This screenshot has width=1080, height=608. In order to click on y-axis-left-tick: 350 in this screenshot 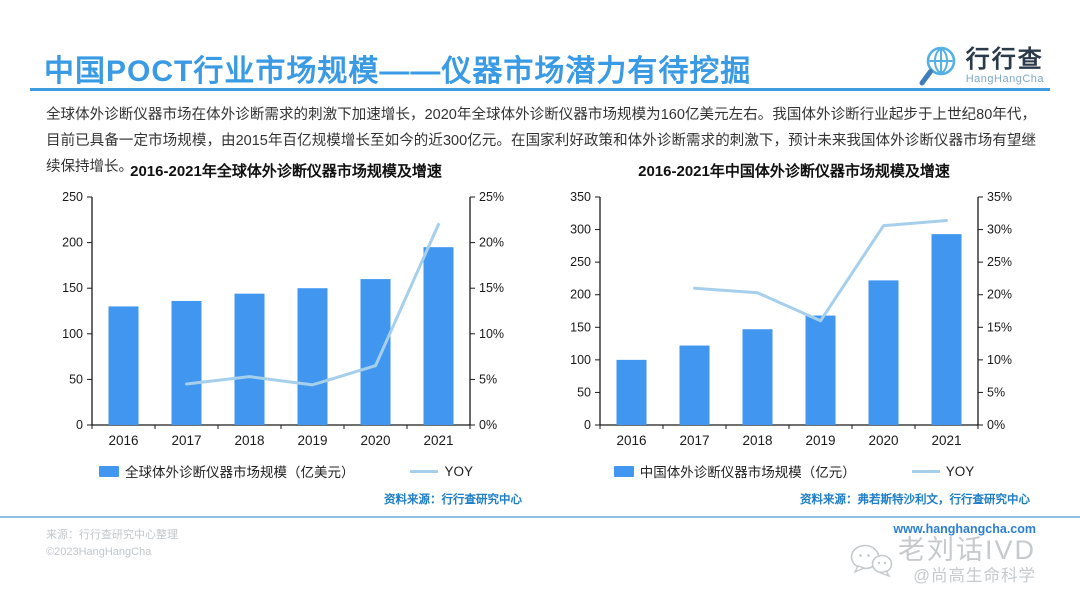, I will do `click(580, 197)`.